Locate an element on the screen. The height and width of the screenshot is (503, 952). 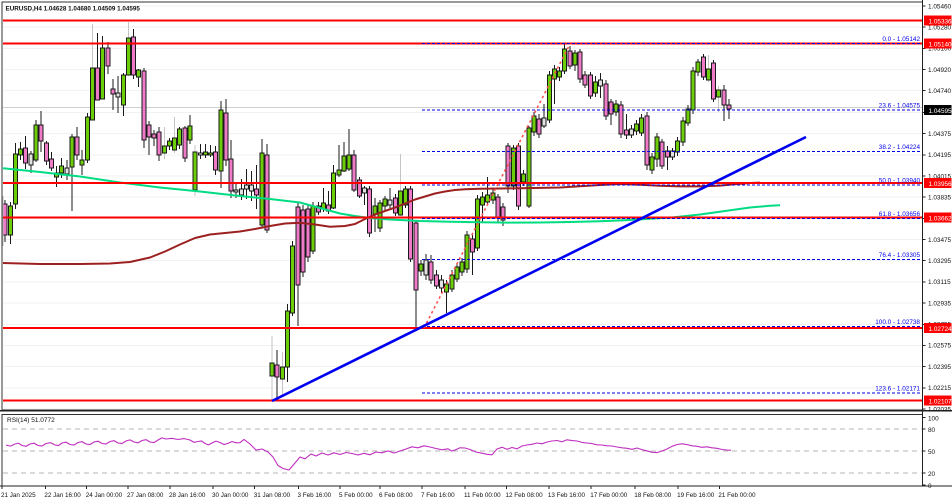
svg-text: 24 Jan 00:00 is located at coordinates (104, 495).